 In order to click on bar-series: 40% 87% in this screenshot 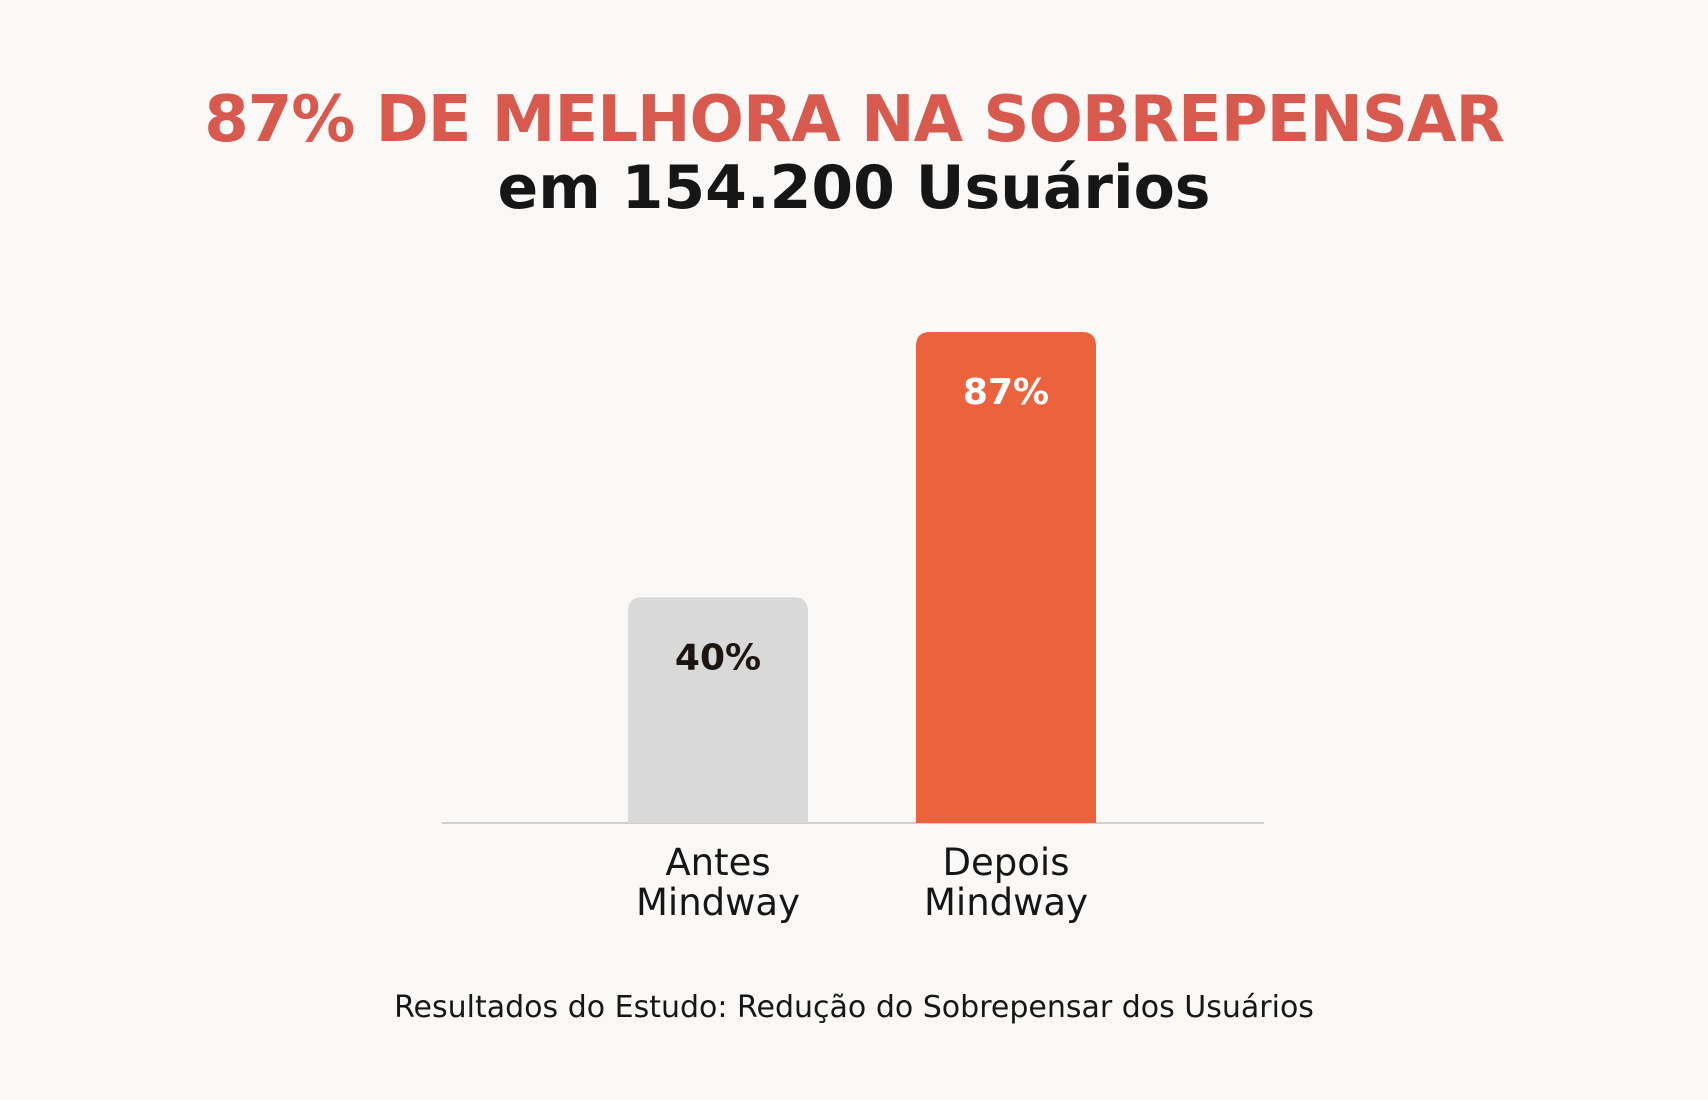, I will do `click(862, 577)`.